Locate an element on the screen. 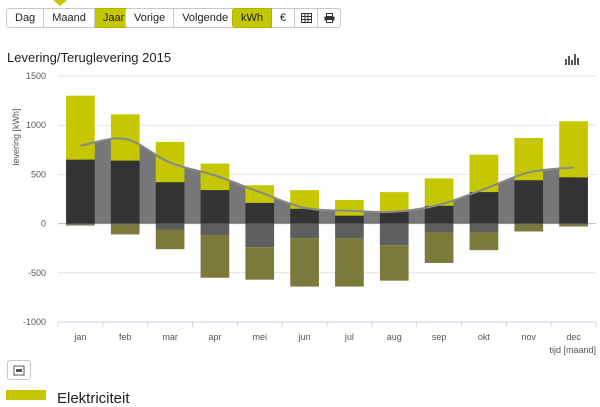 This screenshot has height=407, width=600. next-button: Volgende is located at coordinates (206, 18).